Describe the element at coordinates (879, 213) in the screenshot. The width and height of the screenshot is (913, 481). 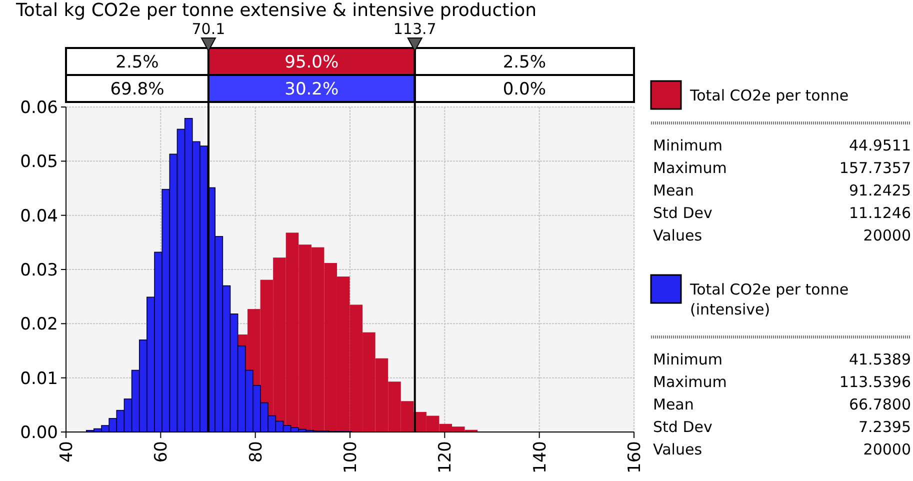
I see `text: 11.1246` at that location.